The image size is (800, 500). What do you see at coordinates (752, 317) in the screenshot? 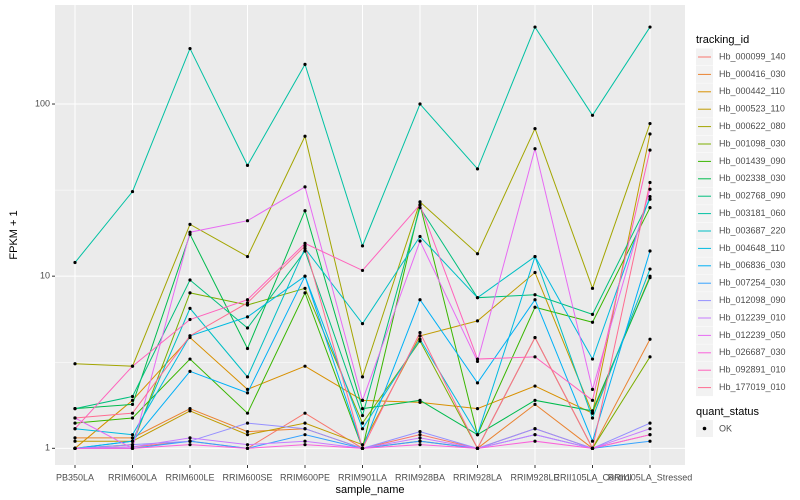
I see `legend-label: Hb_012239_010` at bounding box center [752, 317].